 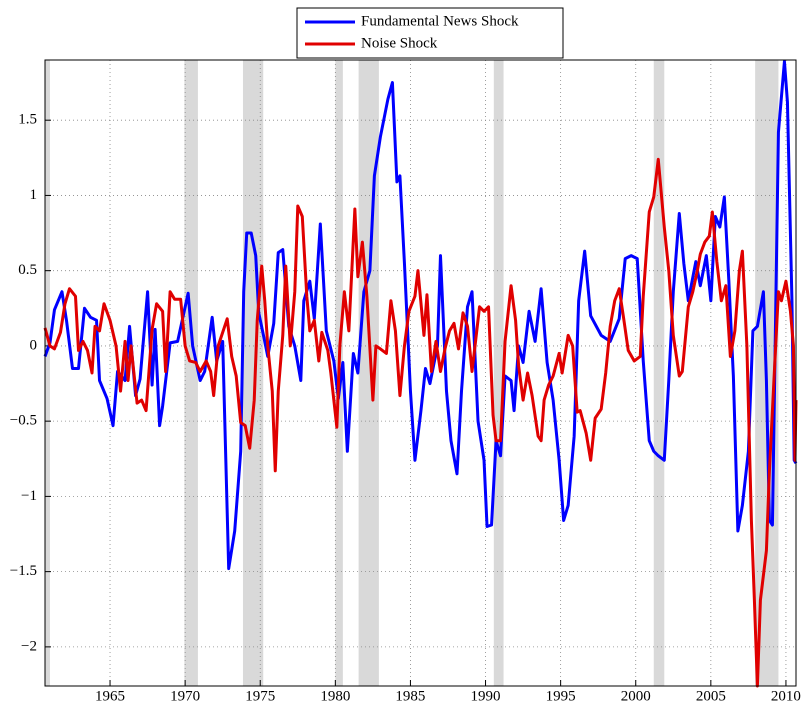 I want to click on x-tick-label: 1970, so click(x=185, y=696).